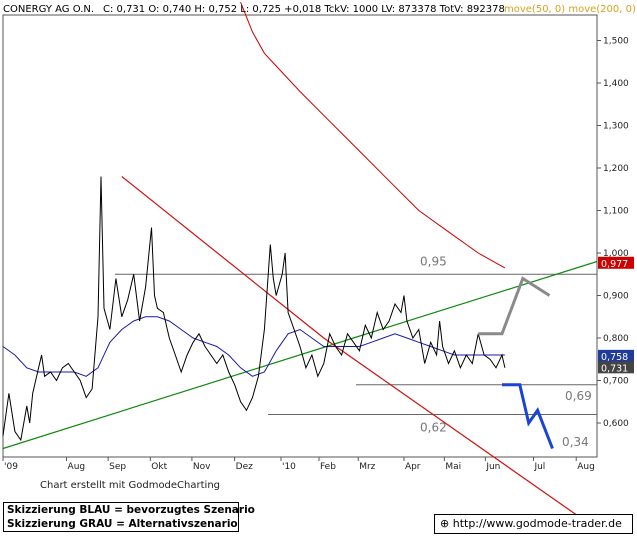  Describe the element at coordinates (122, 524) in the screenshot. I see `legend-grey-scenario: Skizzierung GRAU = Alternativszenario` at that location.